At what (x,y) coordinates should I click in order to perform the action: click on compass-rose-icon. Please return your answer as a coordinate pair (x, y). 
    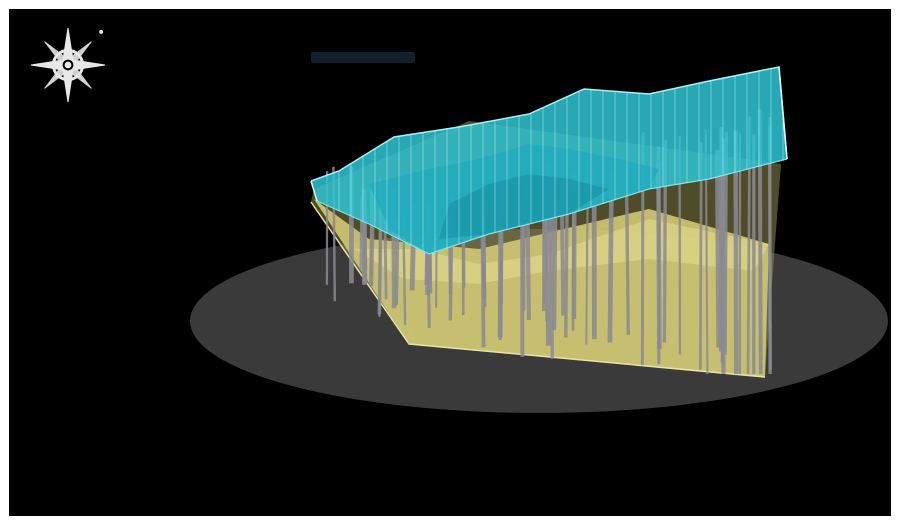
    Looking at the image, I should click on (68, 65).